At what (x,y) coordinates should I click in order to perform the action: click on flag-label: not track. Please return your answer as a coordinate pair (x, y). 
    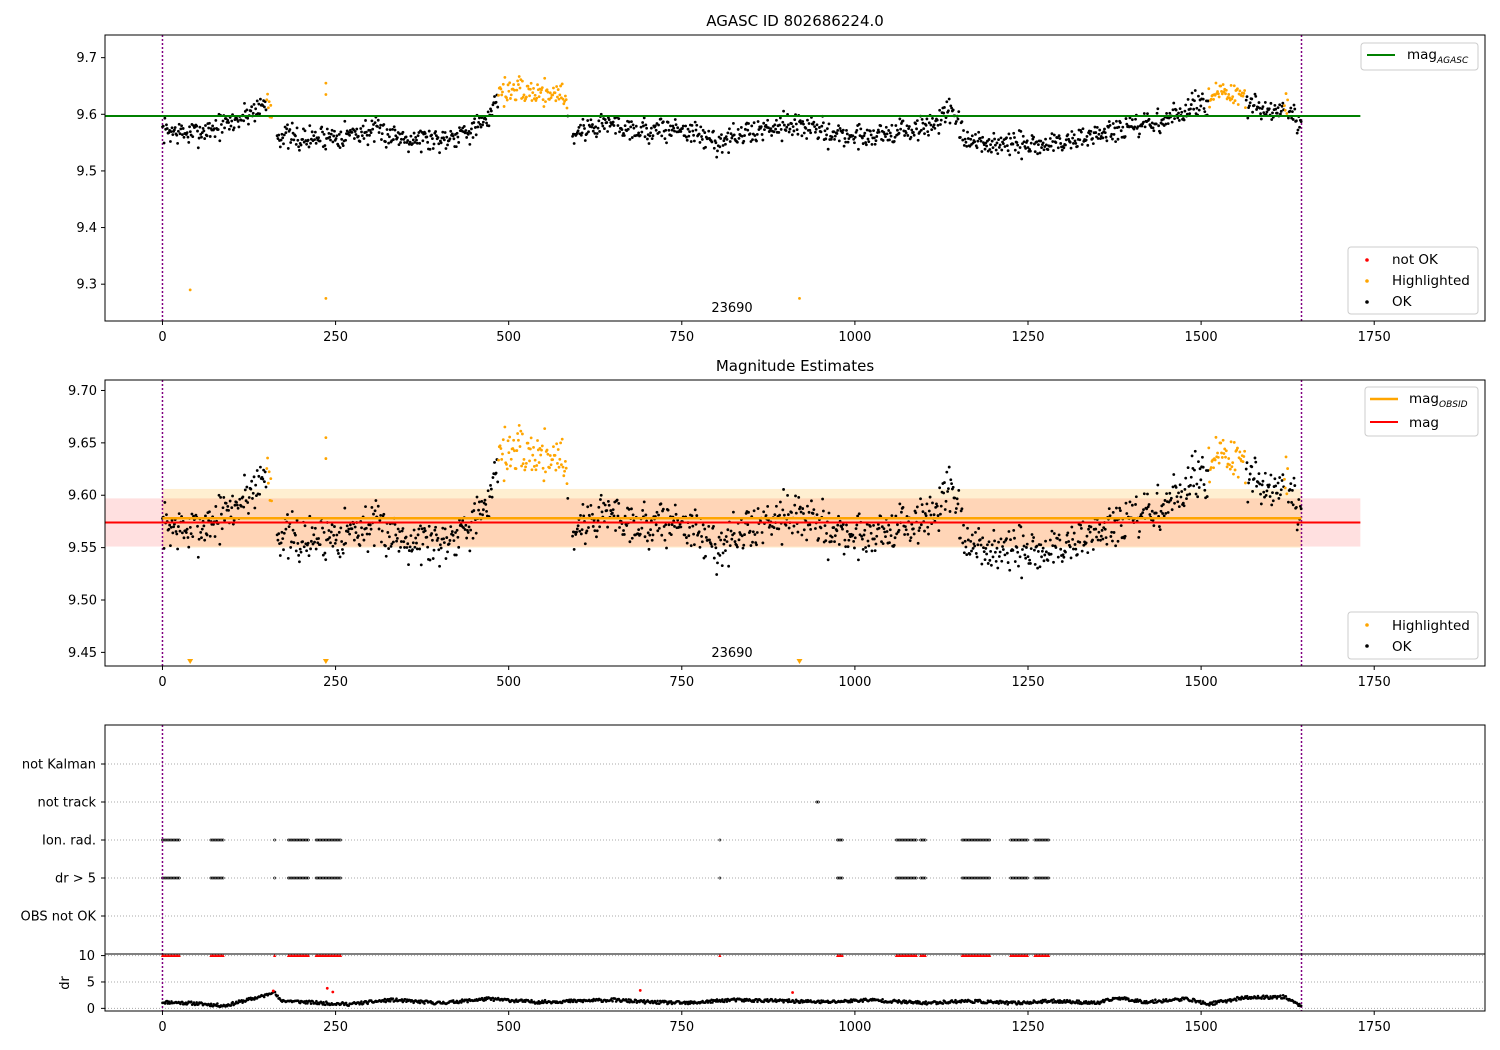
    Looking at the image, I should click on (66, 803).